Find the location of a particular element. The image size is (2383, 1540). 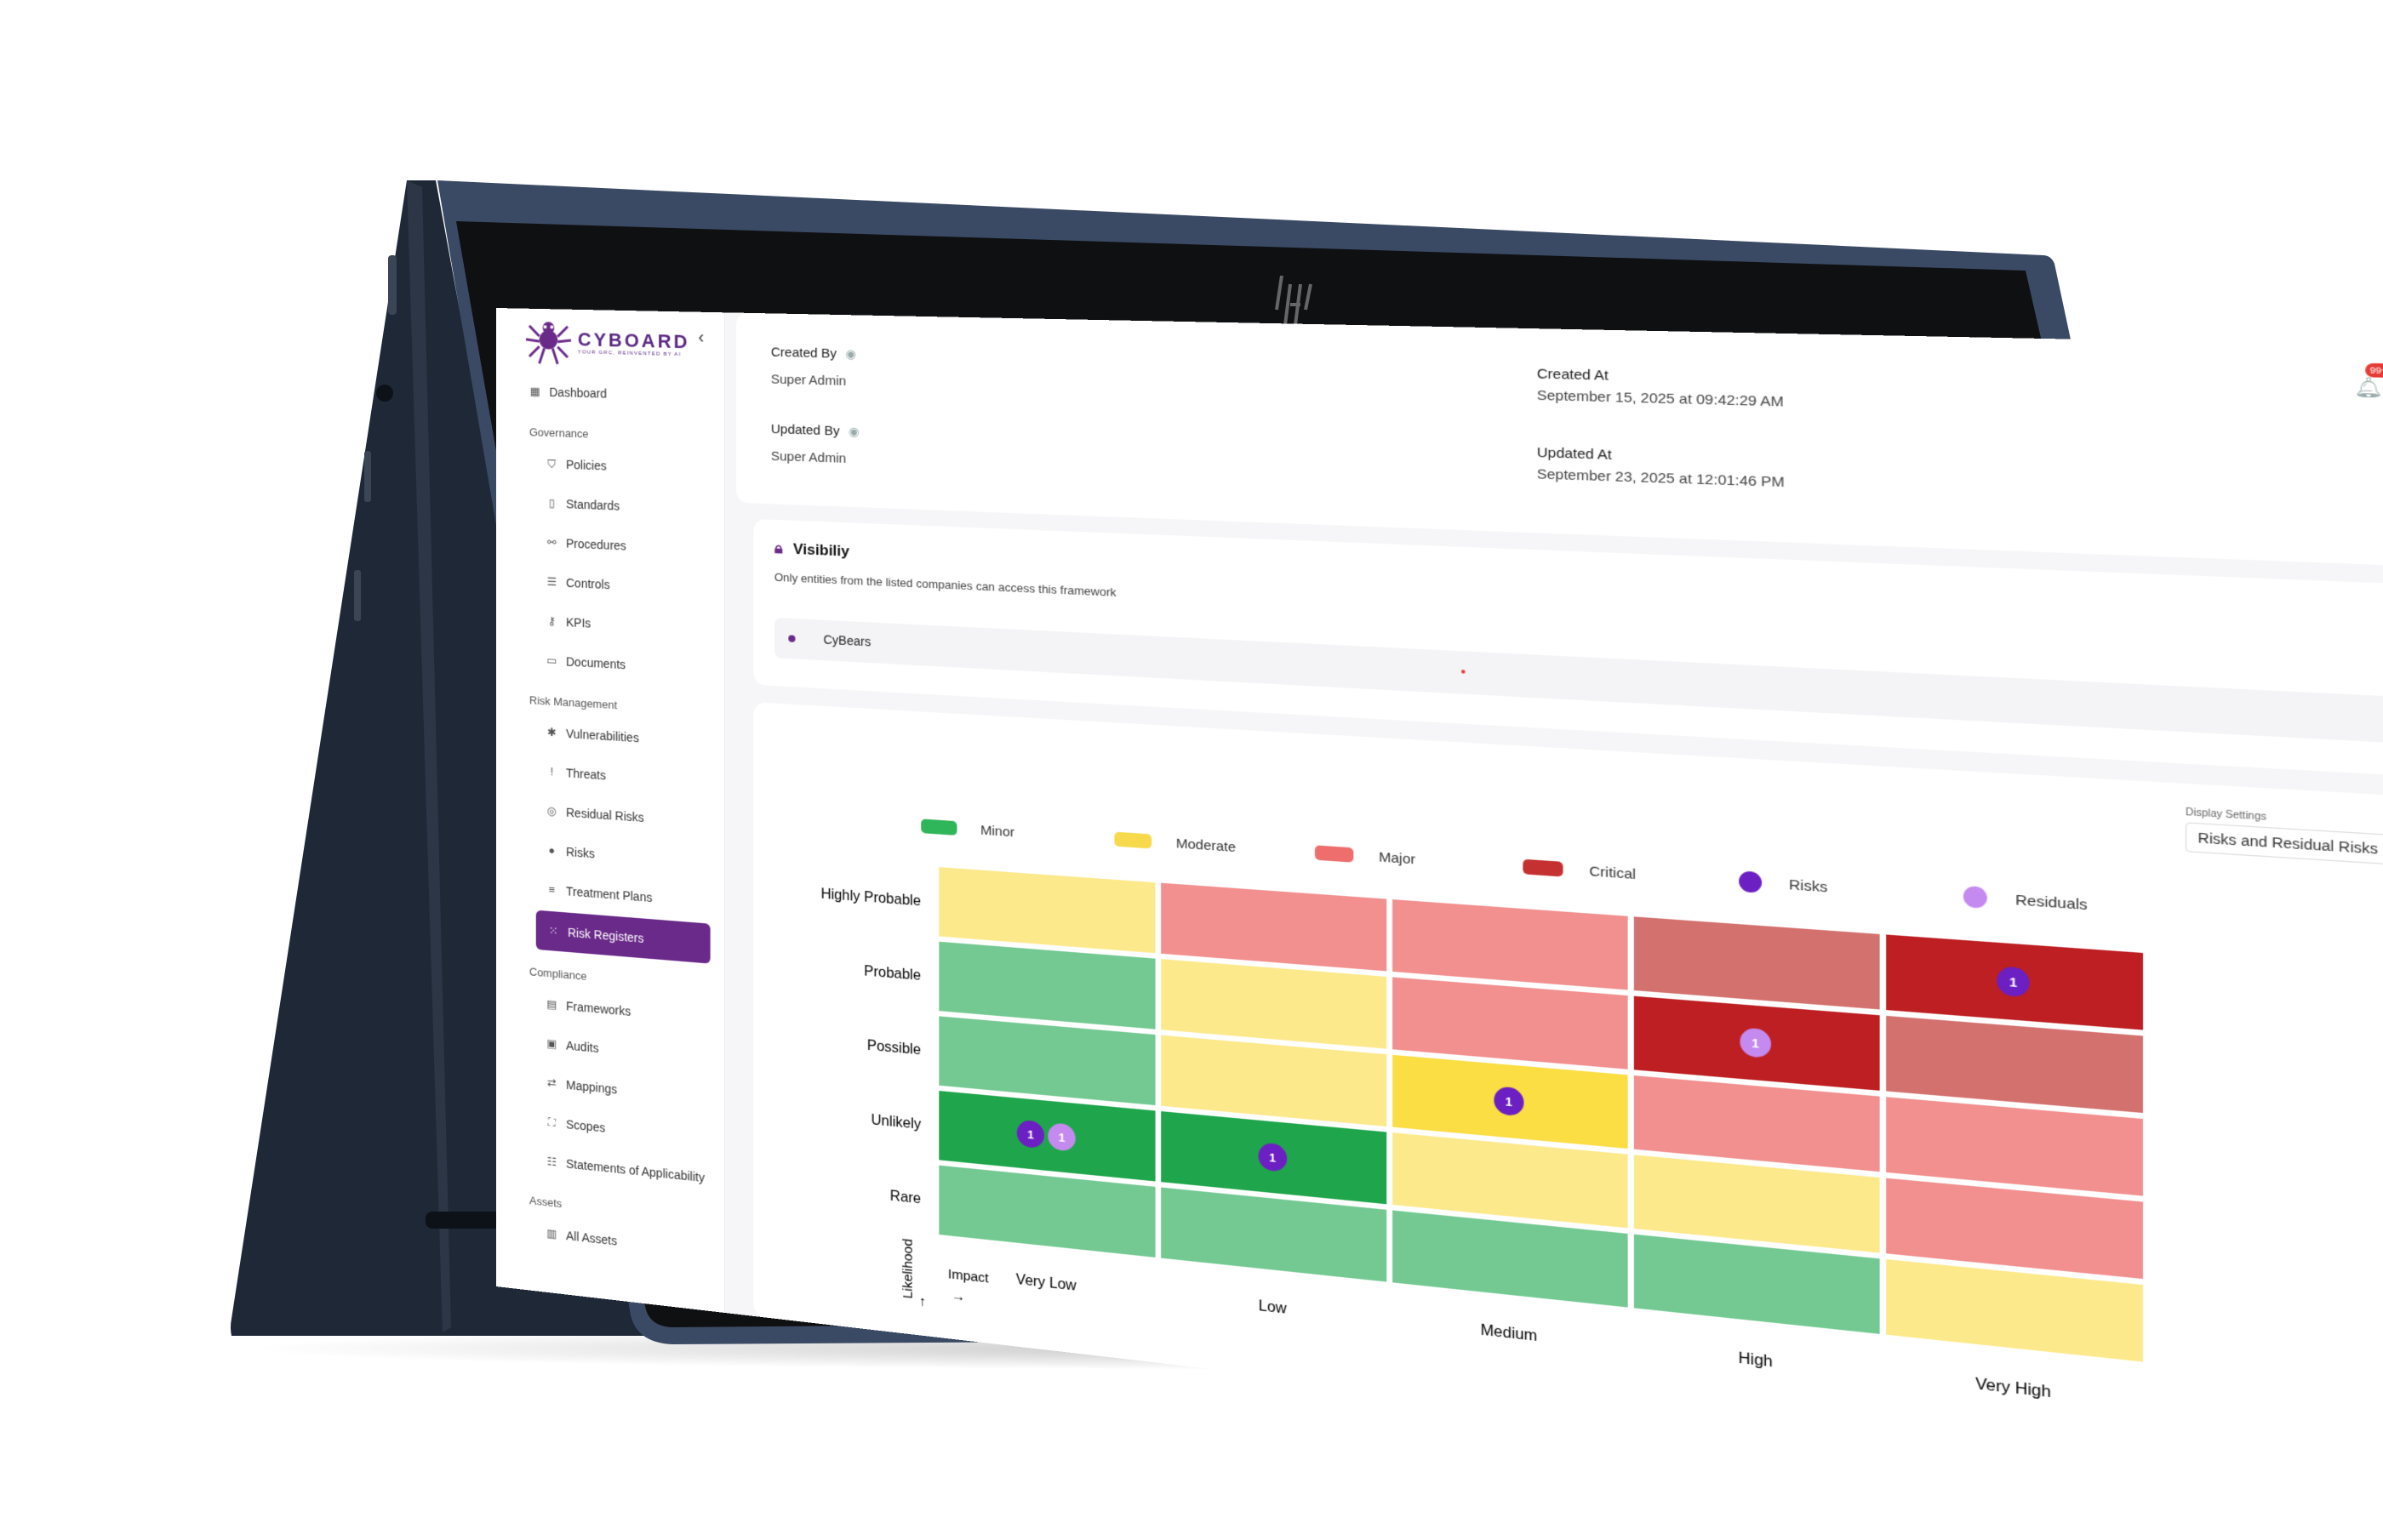

grid-icon: ▦ is located at coordinates (535, 391).